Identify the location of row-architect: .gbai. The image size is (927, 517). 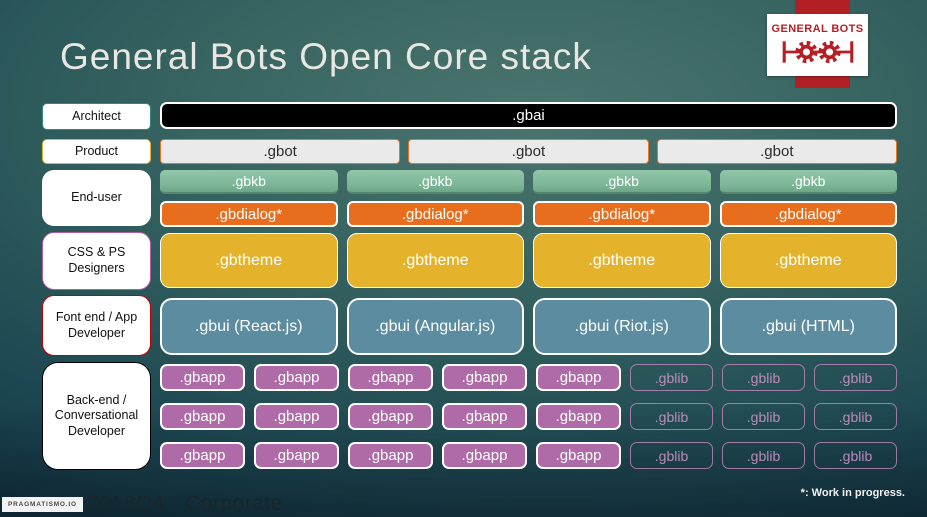
(528, 115).